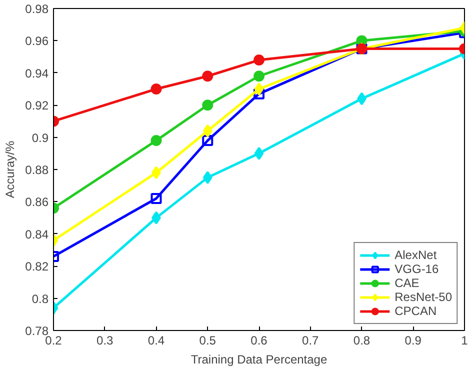 This screenshot has width=474, height=369. What do you see at coordinates (415, 255) in the screenshot?
I see `legend-label: AlexNet` at bounding box center [415, 255].